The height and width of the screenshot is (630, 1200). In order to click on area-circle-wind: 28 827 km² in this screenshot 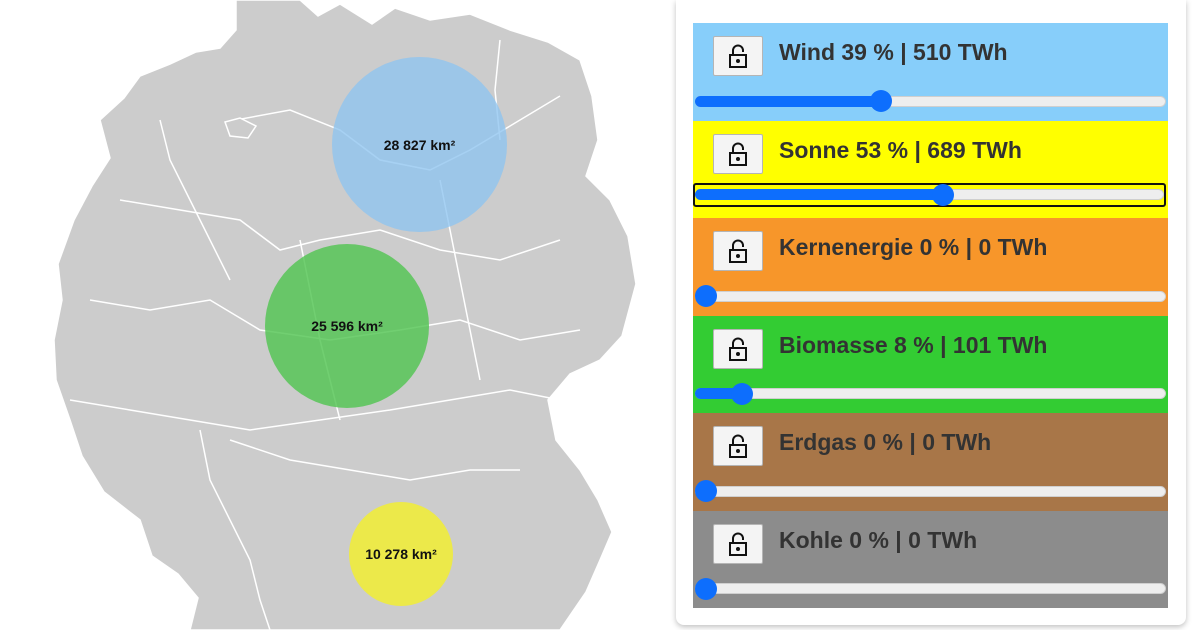, I will do `click(419, 144)`.